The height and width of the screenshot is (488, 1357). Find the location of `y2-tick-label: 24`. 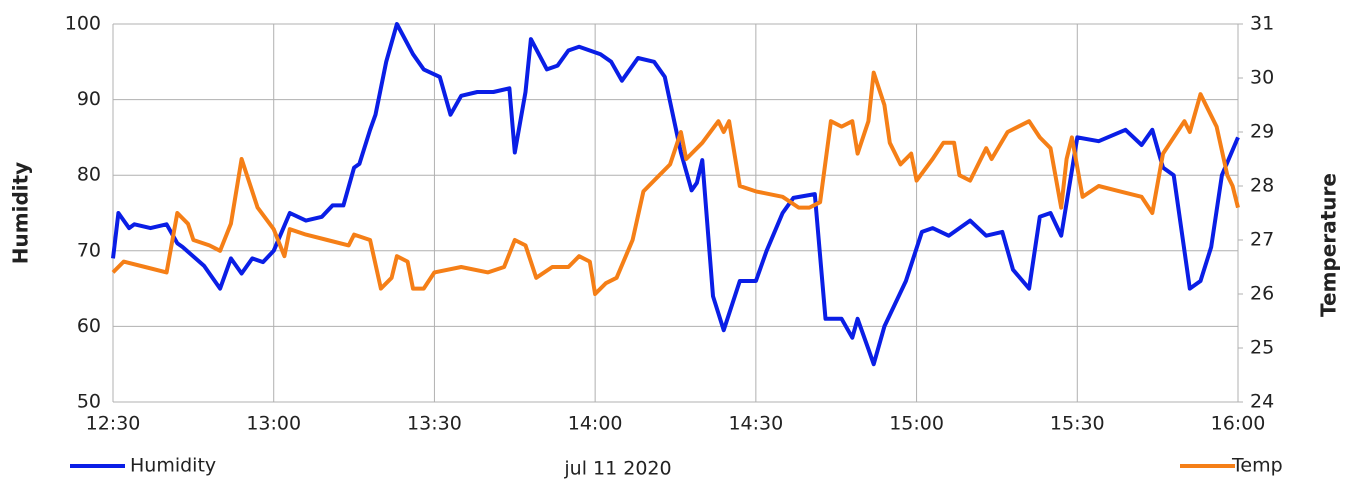

y2-tick-label: 24 is located at coordinates (1262, 402).